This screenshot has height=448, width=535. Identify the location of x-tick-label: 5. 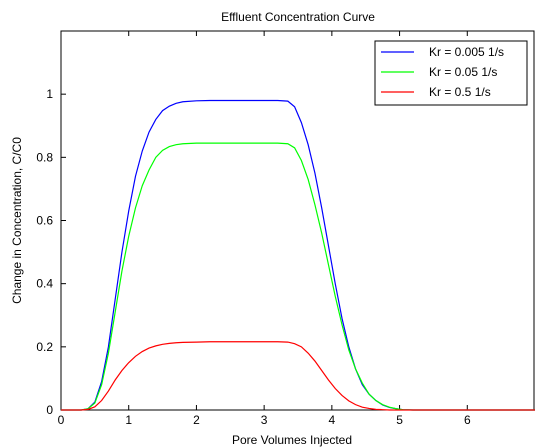
(399, 420).